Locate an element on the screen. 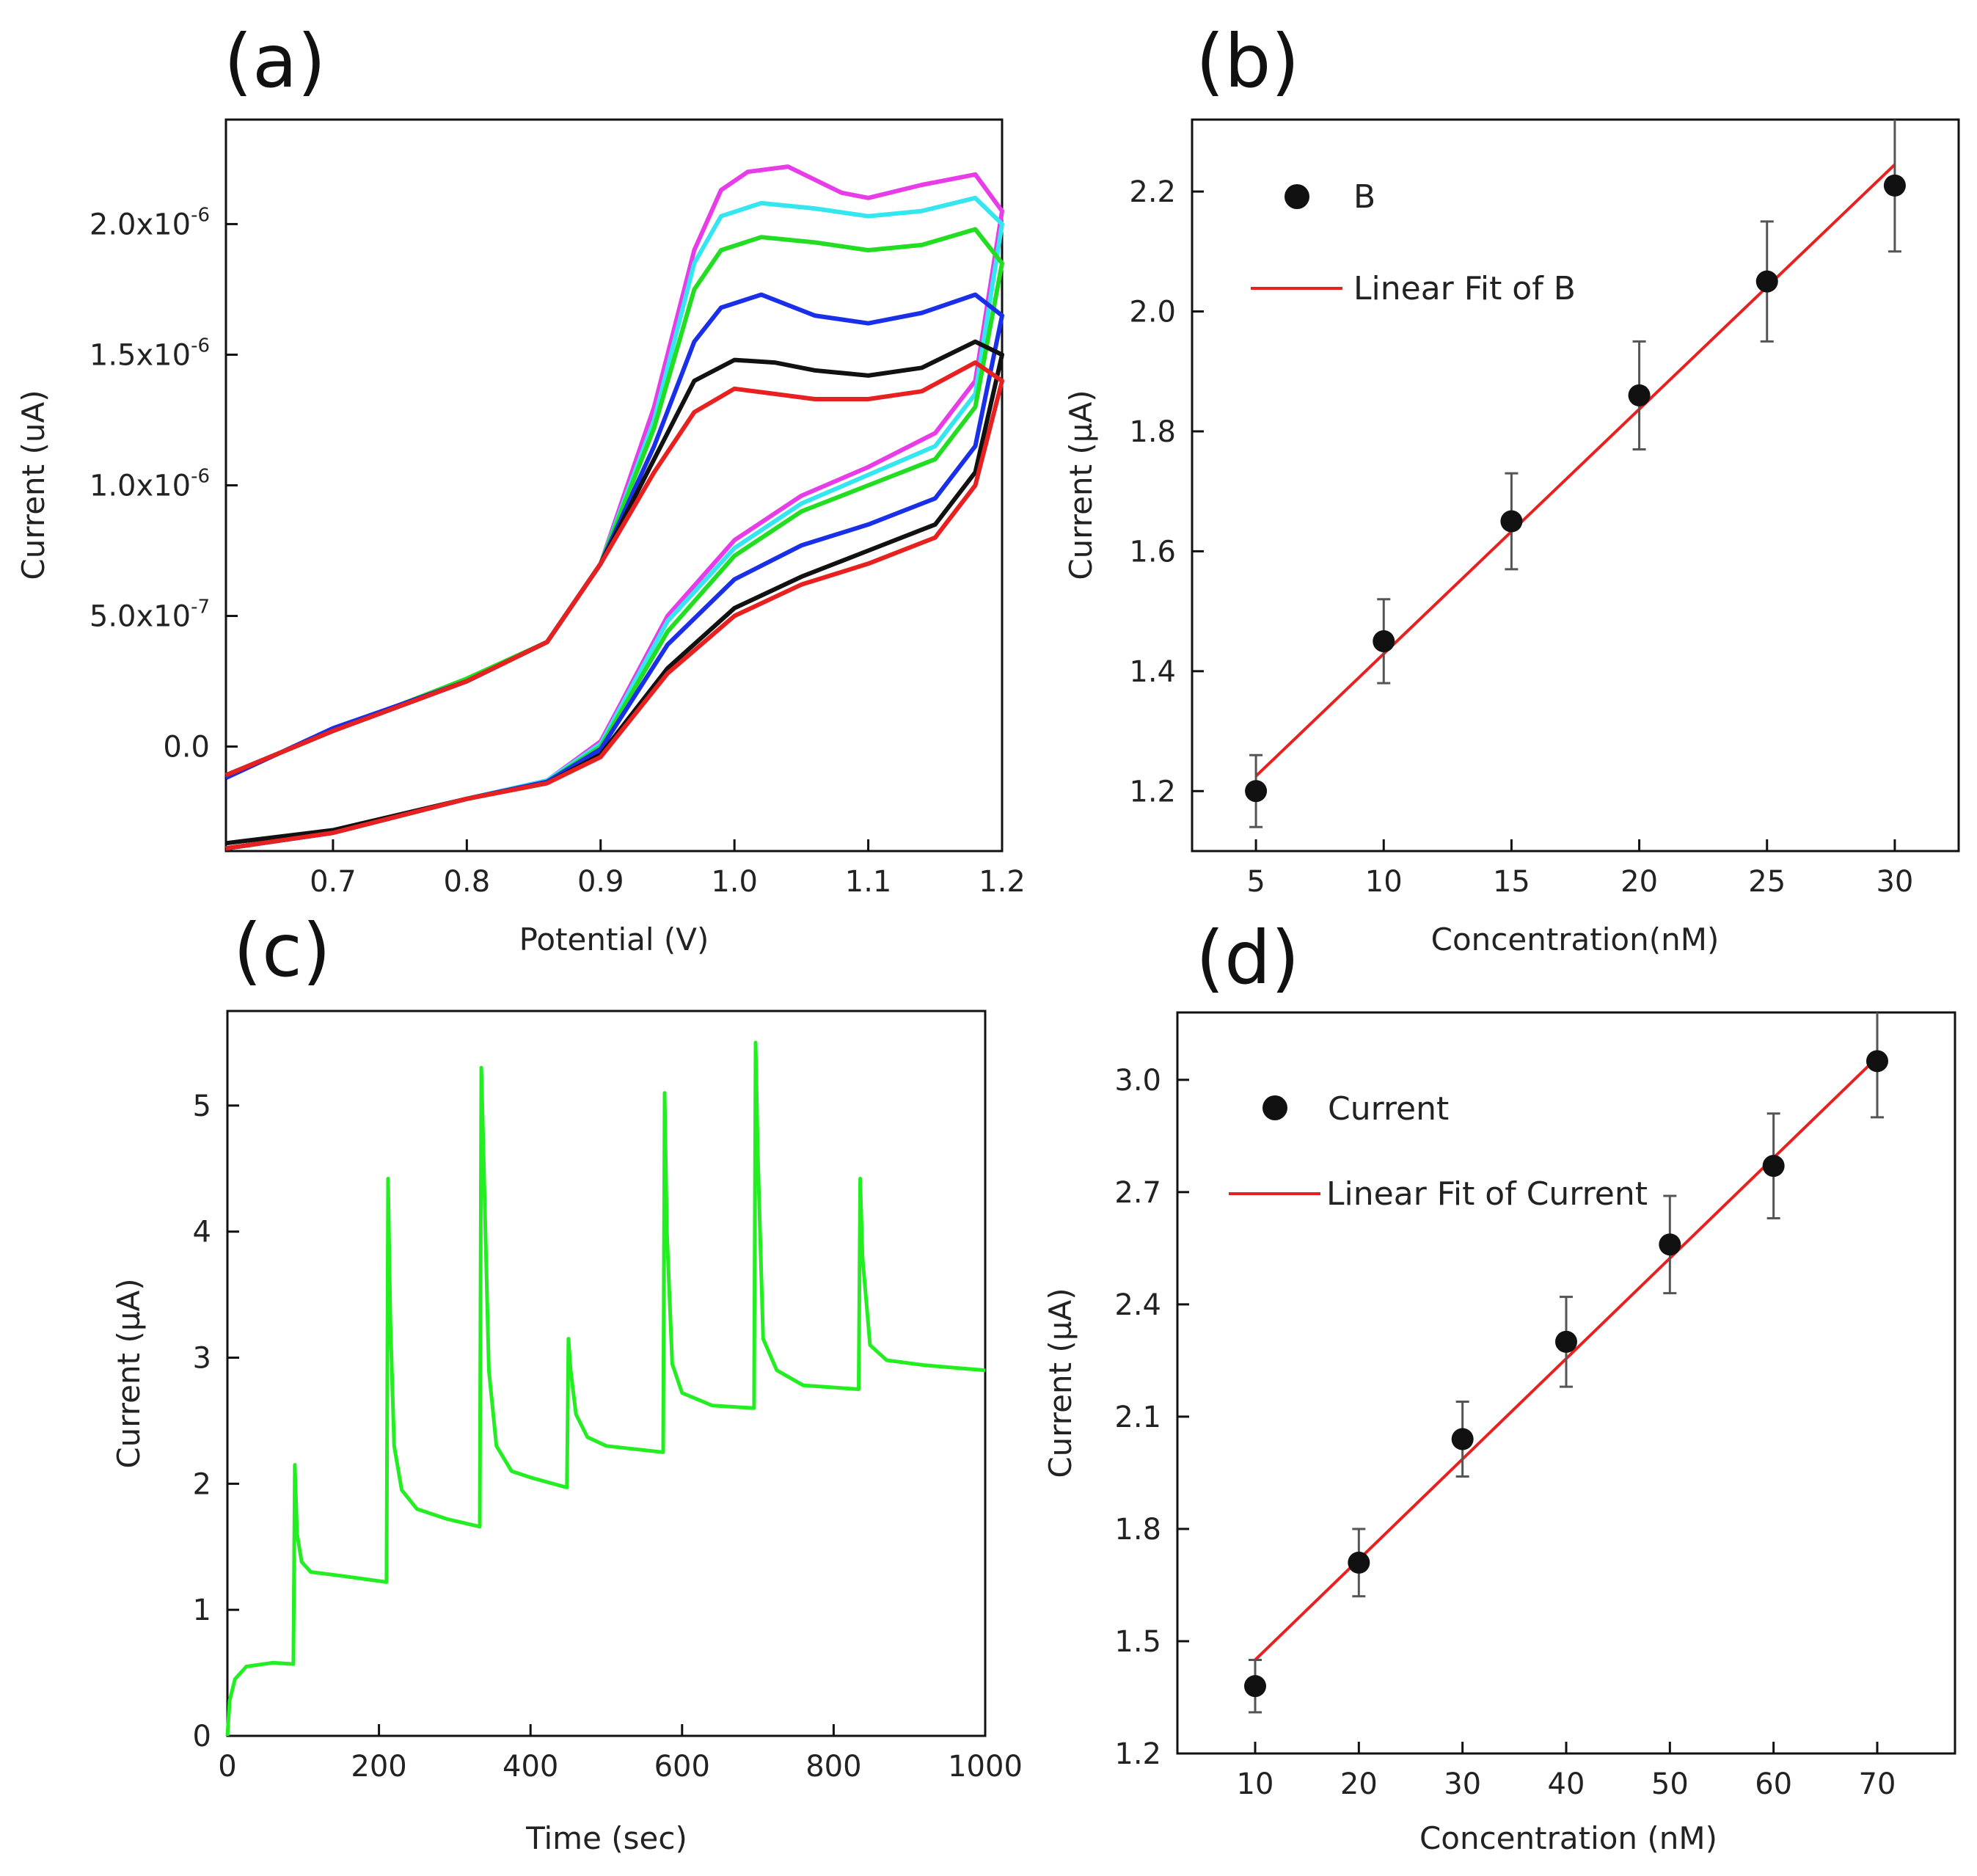  a-x-tick-label: 0.9 is located at coordinates (600, 882).